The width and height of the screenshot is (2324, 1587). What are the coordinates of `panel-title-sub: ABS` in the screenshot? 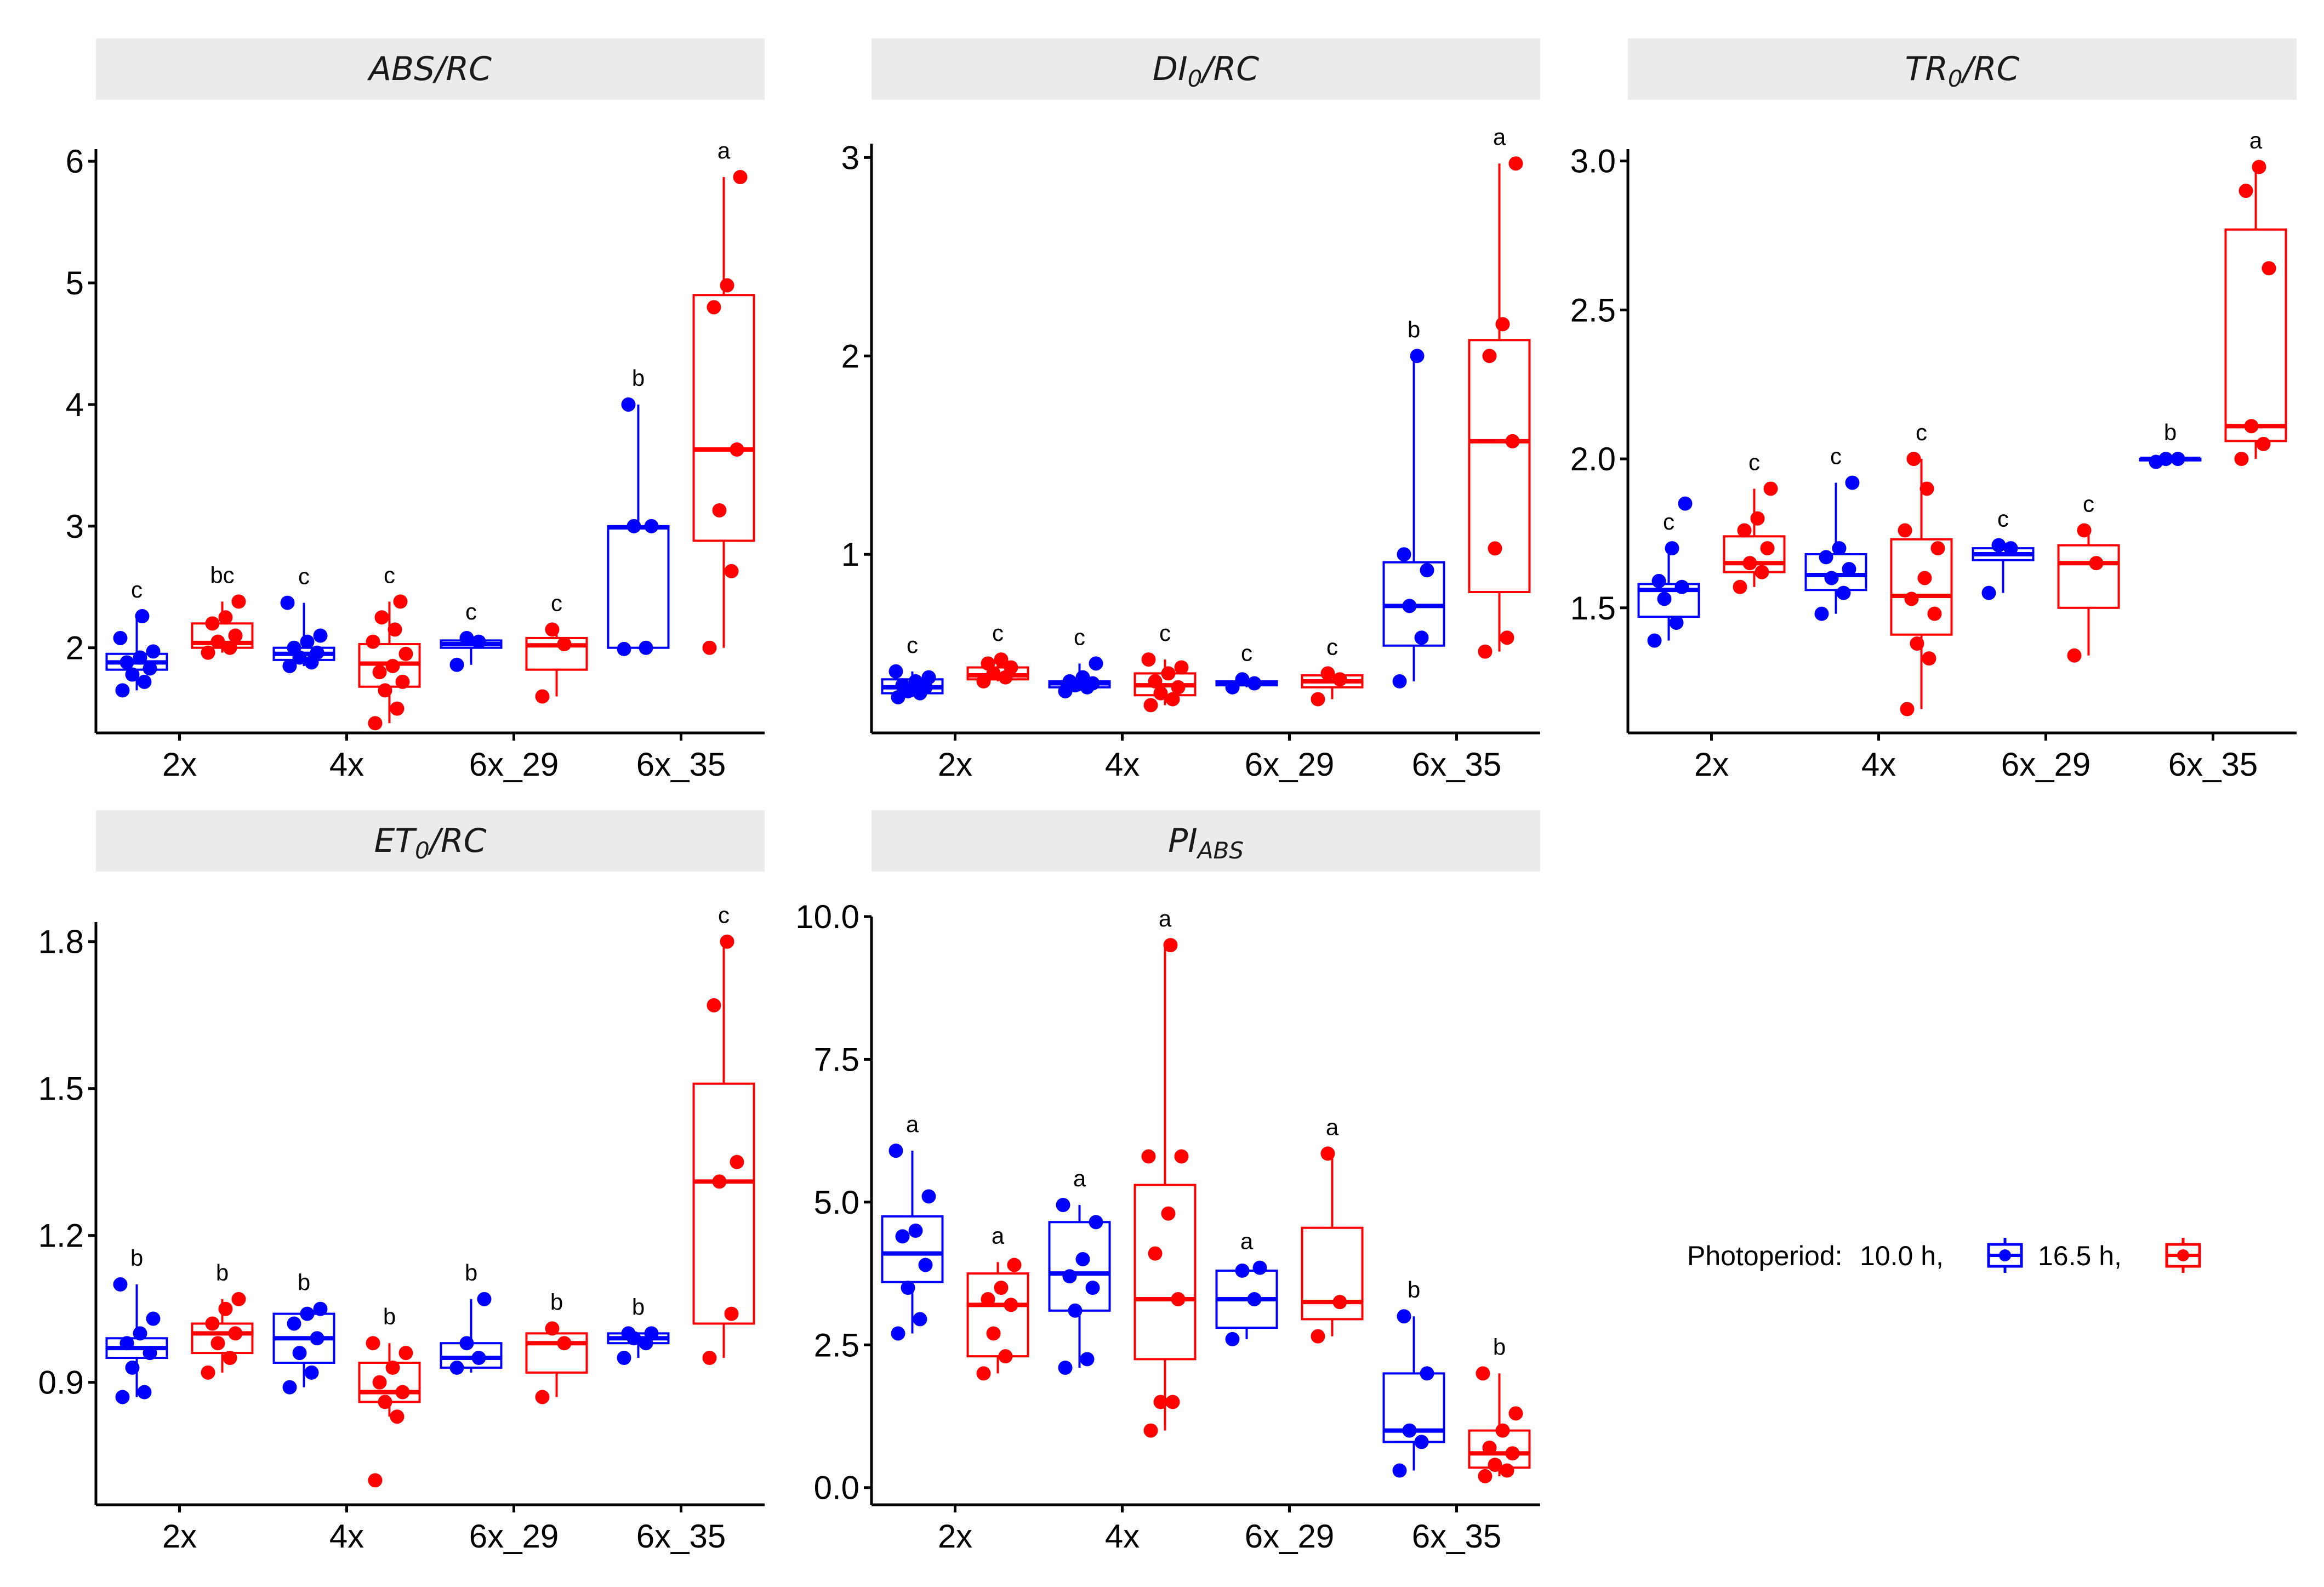 It's located at (1220, 851).